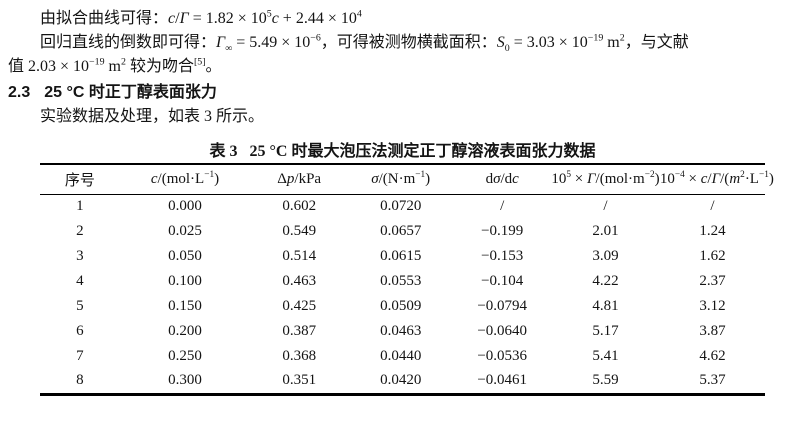 The image size is (805, 422). Describe the element at coordinates (159, 66) in the screenshot. I see `text-fragment: 较为吻合` at that location.